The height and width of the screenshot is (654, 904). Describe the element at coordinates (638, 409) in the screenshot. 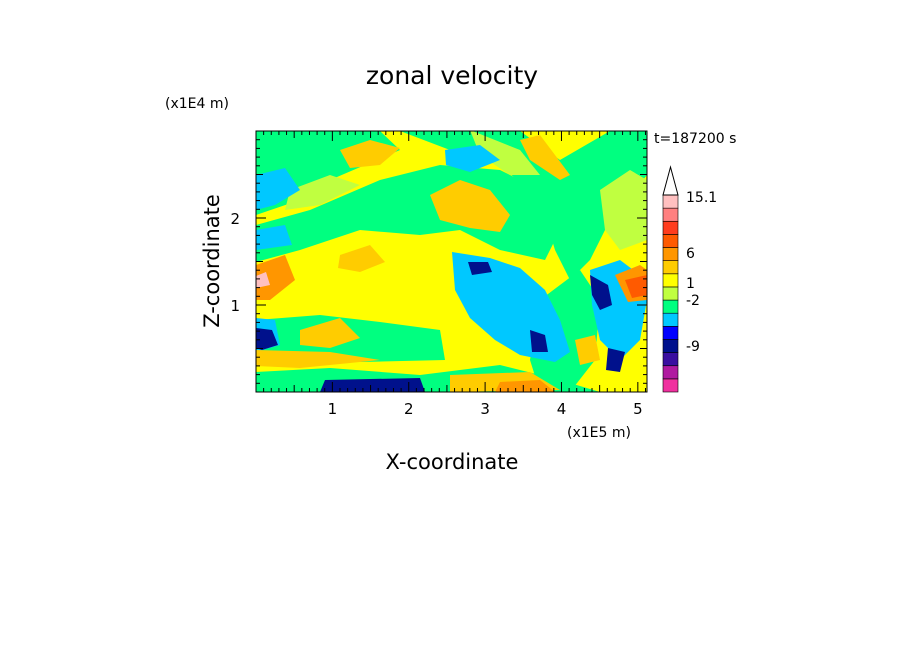

I see `x-tick-label: 5` at that location.